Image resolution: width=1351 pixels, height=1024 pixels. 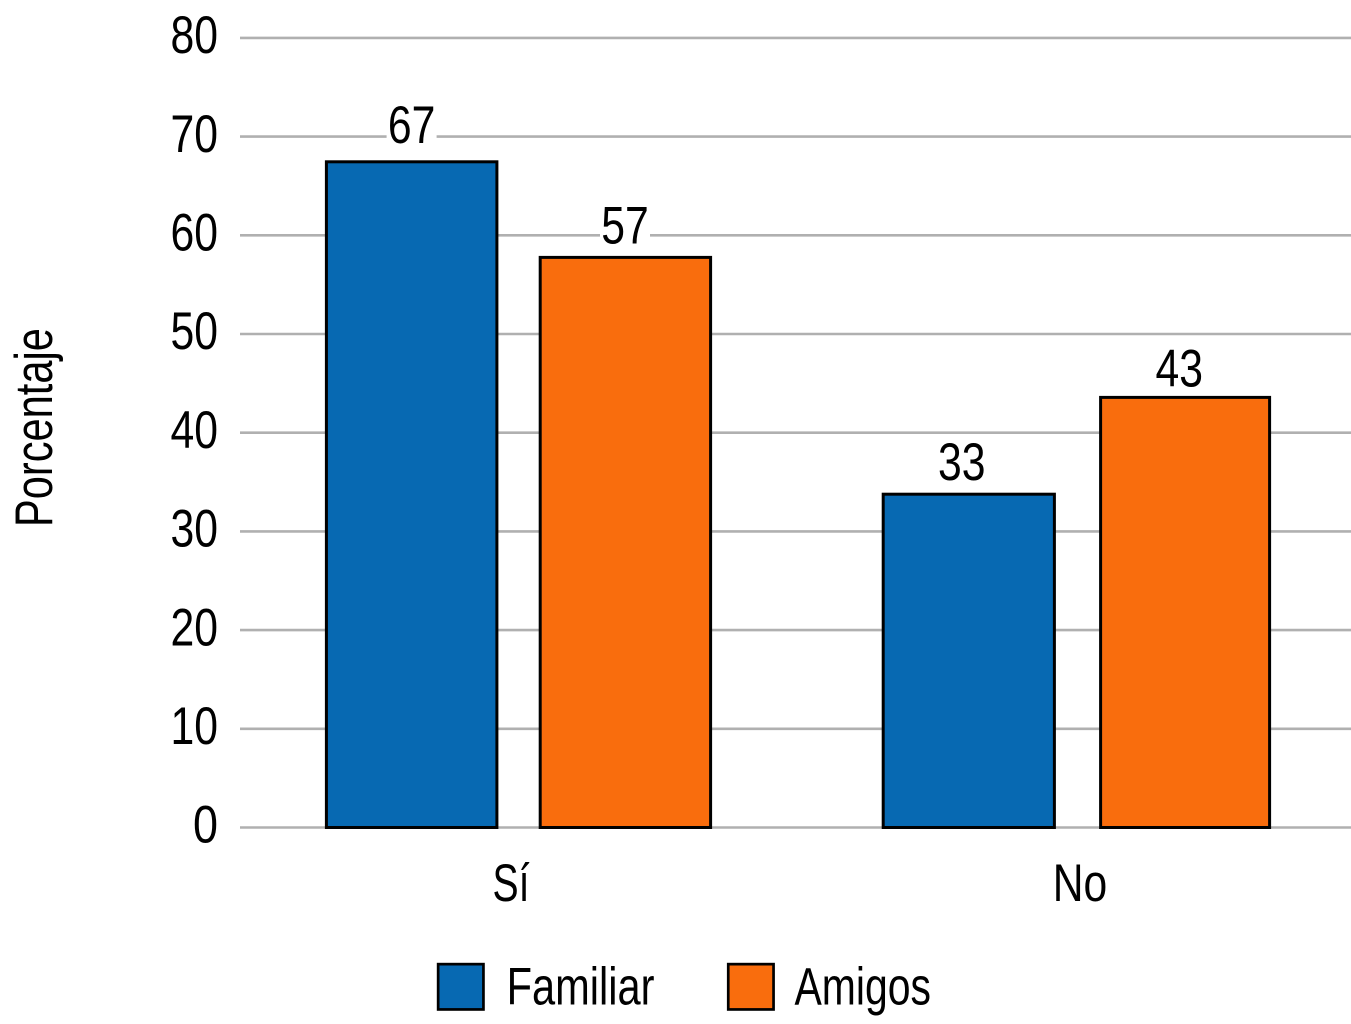 I want to click on svg-text: 0, so click(x=205, y=825).